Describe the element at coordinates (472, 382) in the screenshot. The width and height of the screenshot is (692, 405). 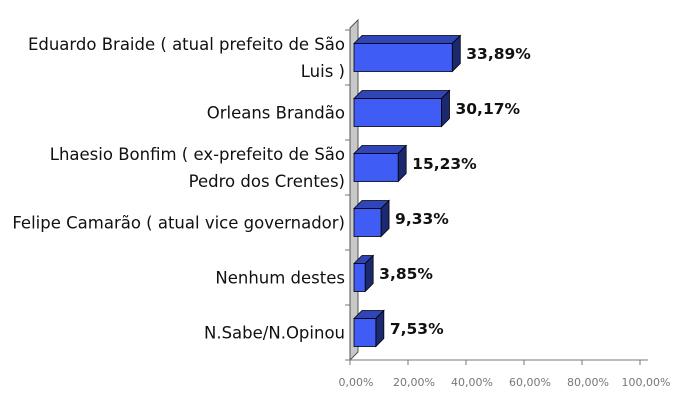
I see `x-tick-label: 40,00%` at that location.